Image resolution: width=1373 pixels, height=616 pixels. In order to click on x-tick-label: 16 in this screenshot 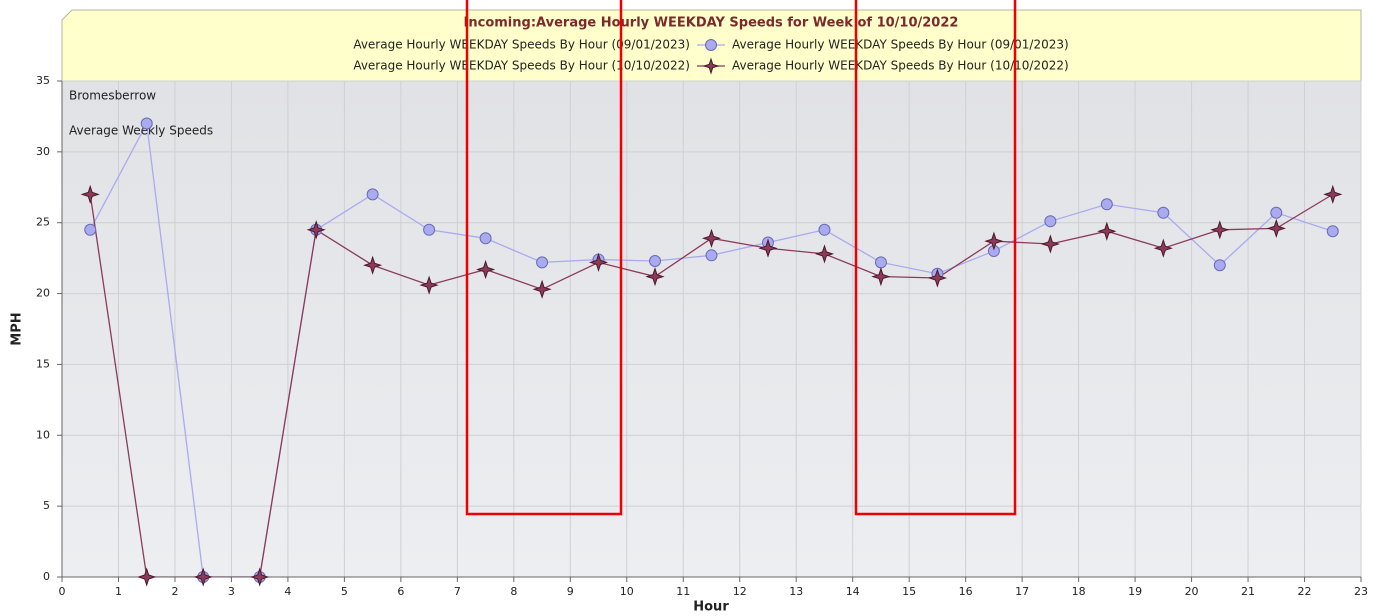, I will do `click(966, 591)`.